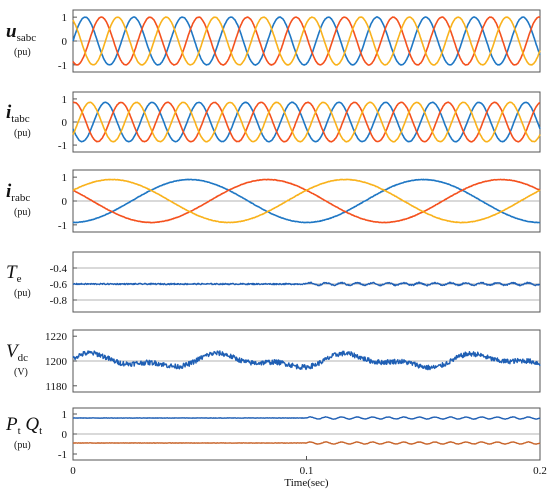  I want to click on panel-symbol: usabc, so click(21, 32).